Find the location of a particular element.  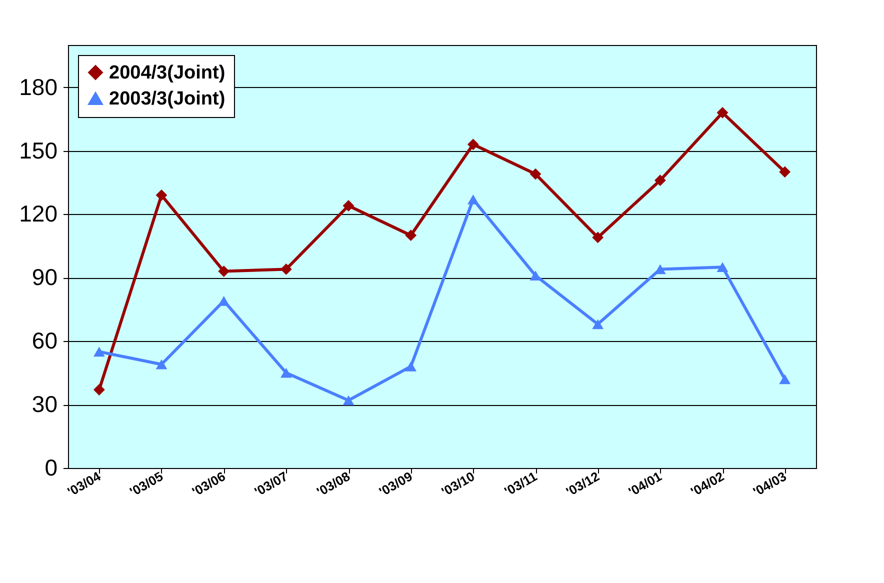

x-tick-label: '04/03 is located at coordinates (769, 484).